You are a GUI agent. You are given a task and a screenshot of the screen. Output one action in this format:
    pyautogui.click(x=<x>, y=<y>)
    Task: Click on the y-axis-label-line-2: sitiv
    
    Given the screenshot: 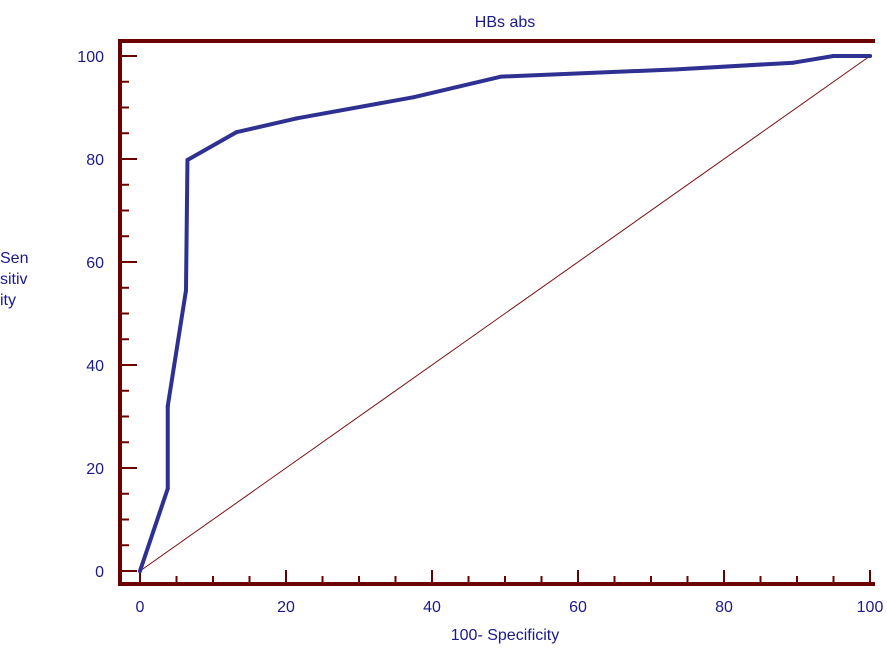 What is the action you would take?
    pyautogui.click(x=14, y=279)
    